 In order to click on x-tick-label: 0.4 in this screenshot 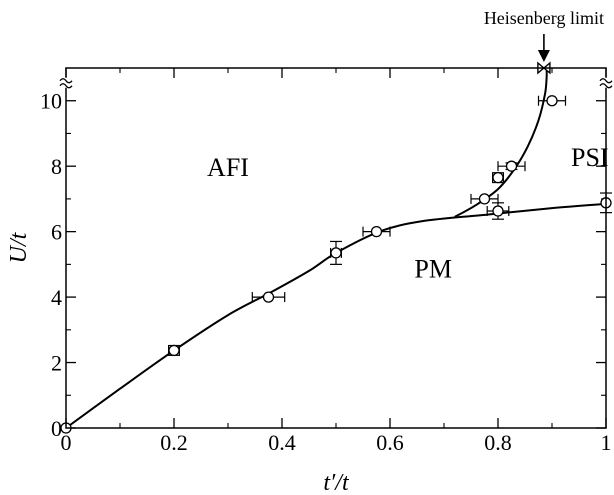, I will do `click(282, 442)`.